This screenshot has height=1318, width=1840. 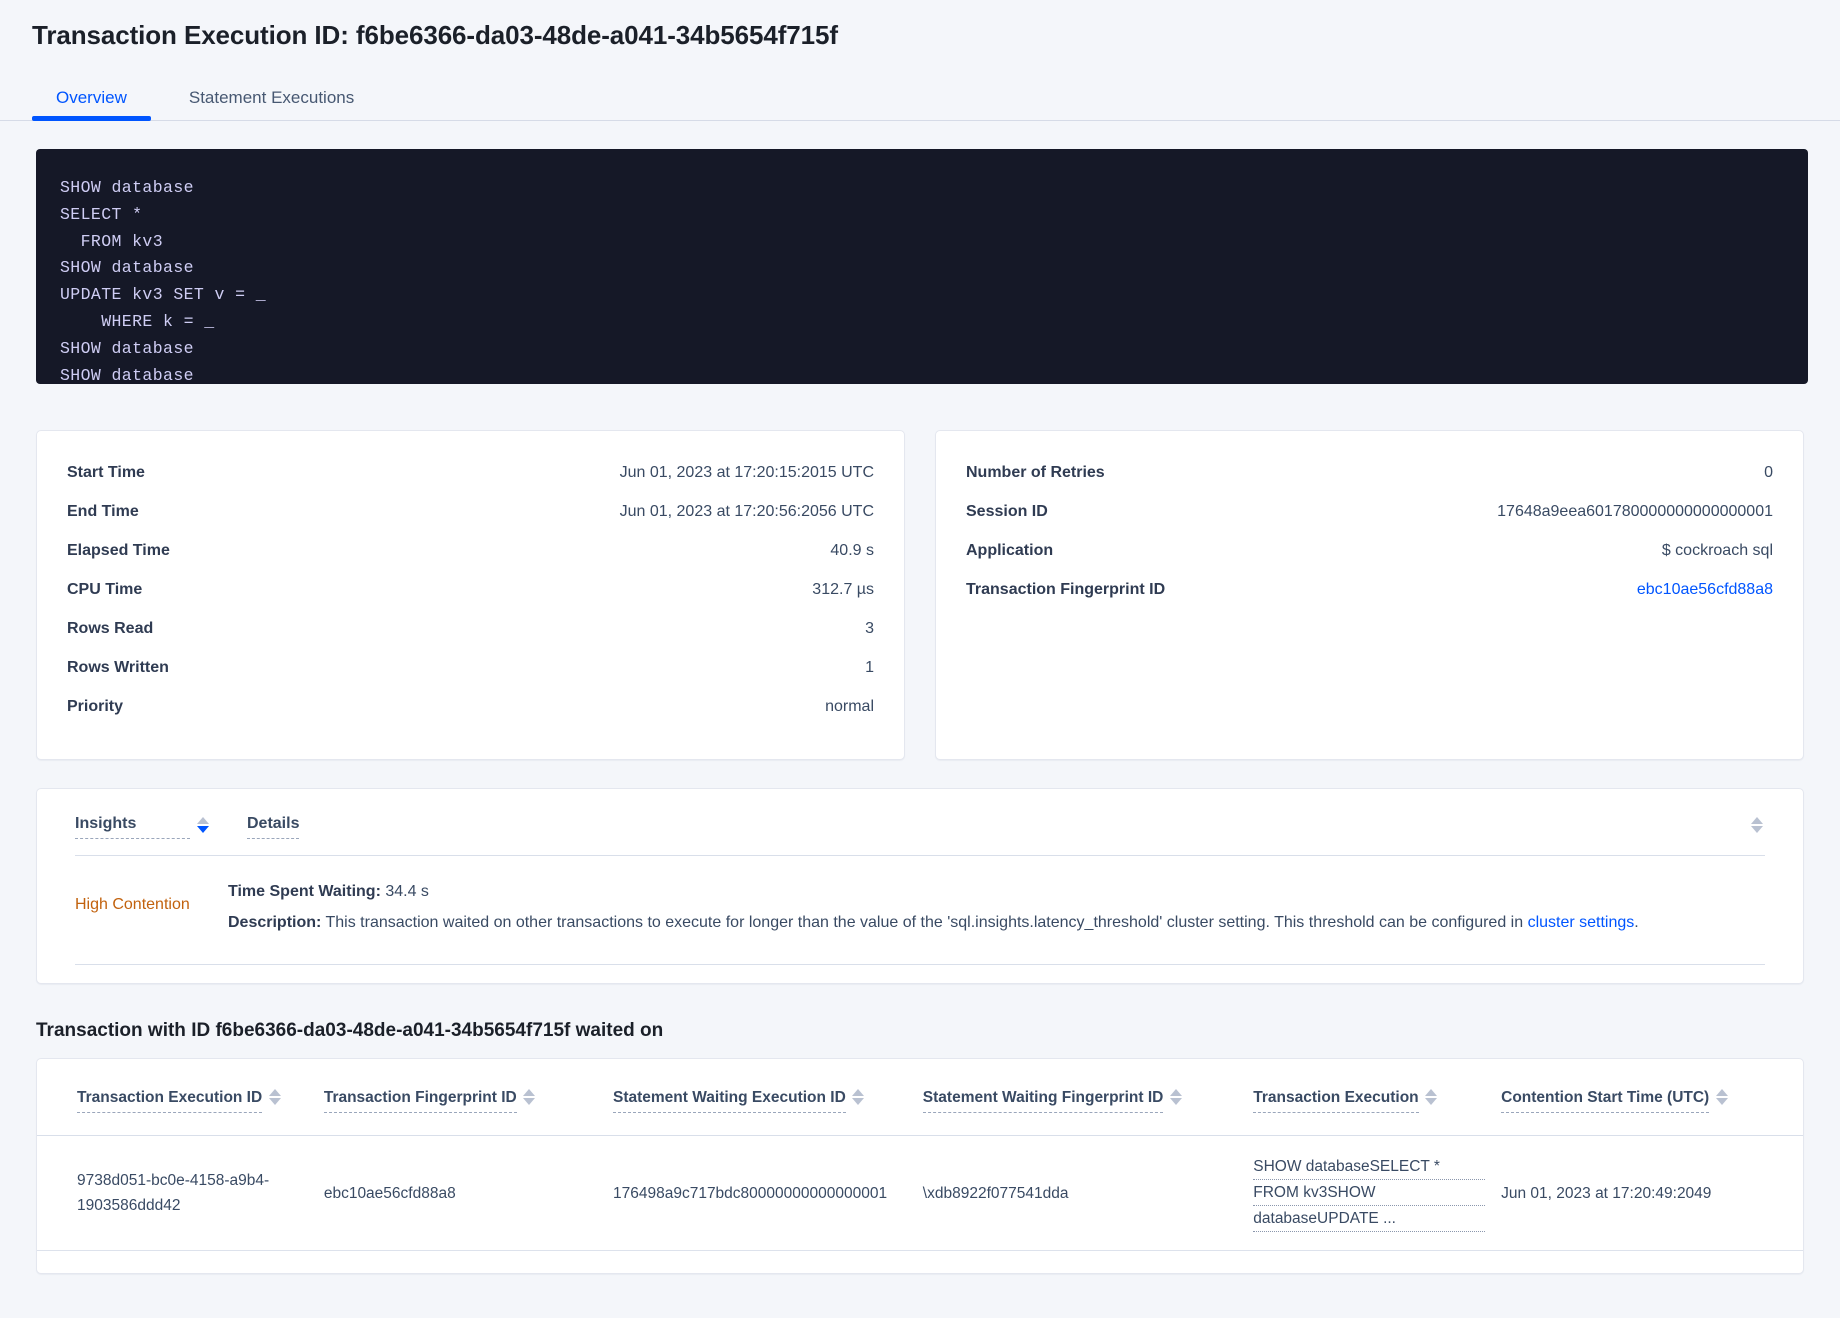 What do you see at coordinates (1768, 472) in the screenshot?
I see `row-value: 0` at bounding box center [1768, 472].